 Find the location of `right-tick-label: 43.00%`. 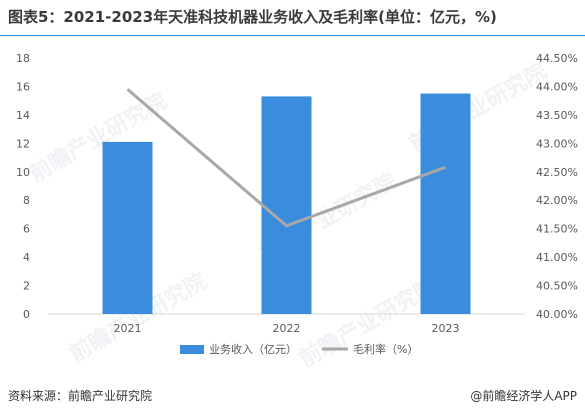

right-tick-label: 43.00% is located at coordinates (557, 143).